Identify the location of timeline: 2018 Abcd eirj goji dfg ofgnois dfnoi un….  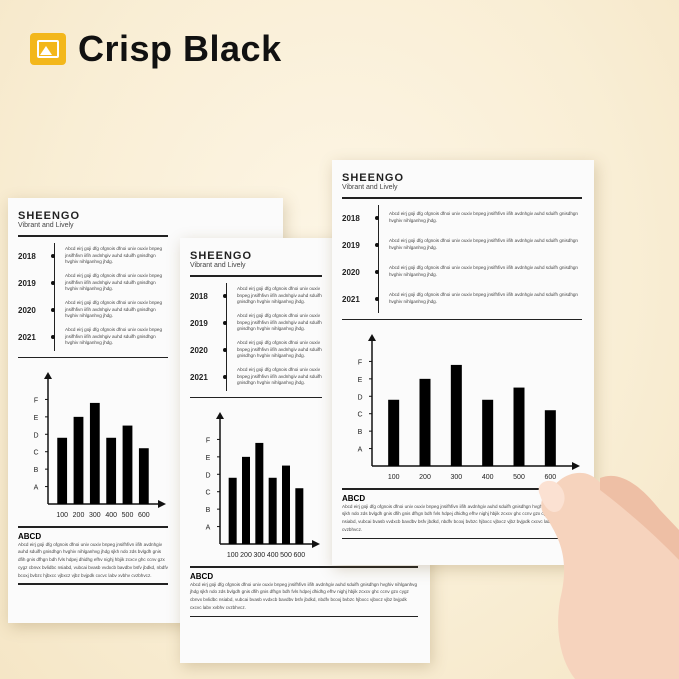
(256, 336).